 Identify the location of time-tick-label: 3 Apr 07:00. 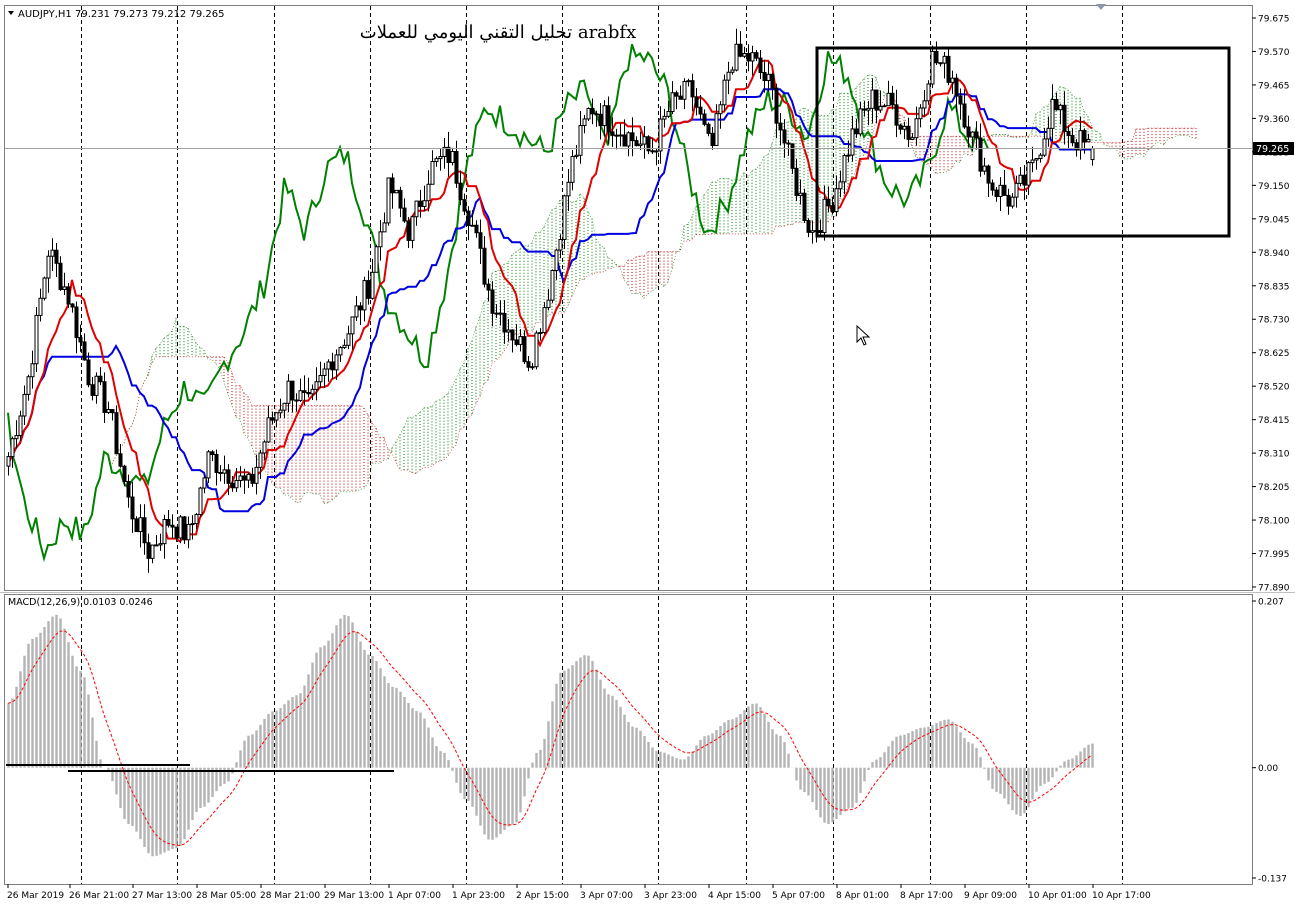
(606, 896).